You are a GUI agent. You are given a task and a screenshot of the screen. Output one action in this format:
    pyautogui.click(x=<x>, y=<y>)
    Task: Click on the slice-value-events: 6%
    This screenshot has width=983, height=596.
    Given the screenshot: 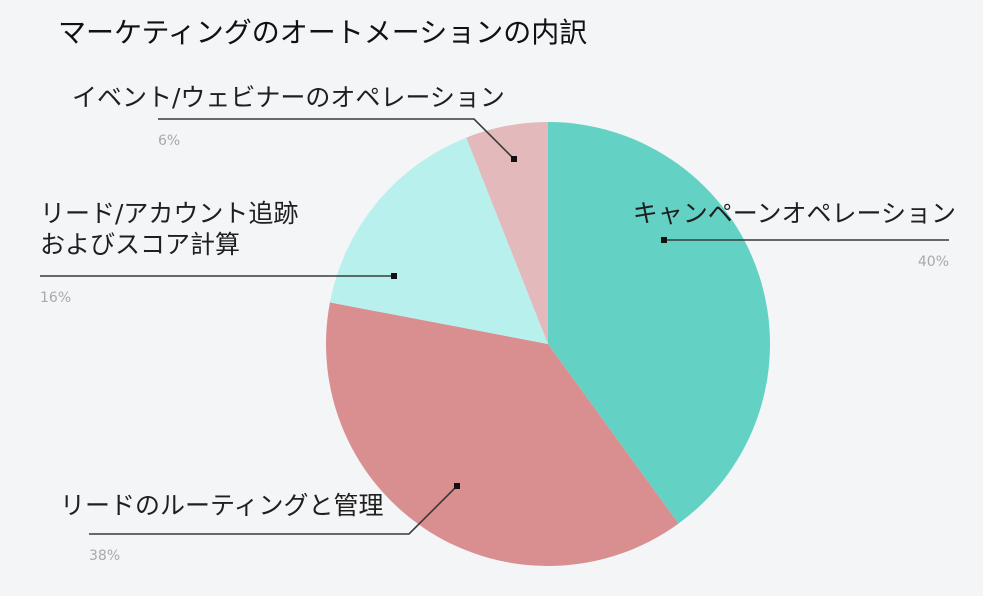 What is the action you would take?
    pyautogui.click(x=169, y=141)
    